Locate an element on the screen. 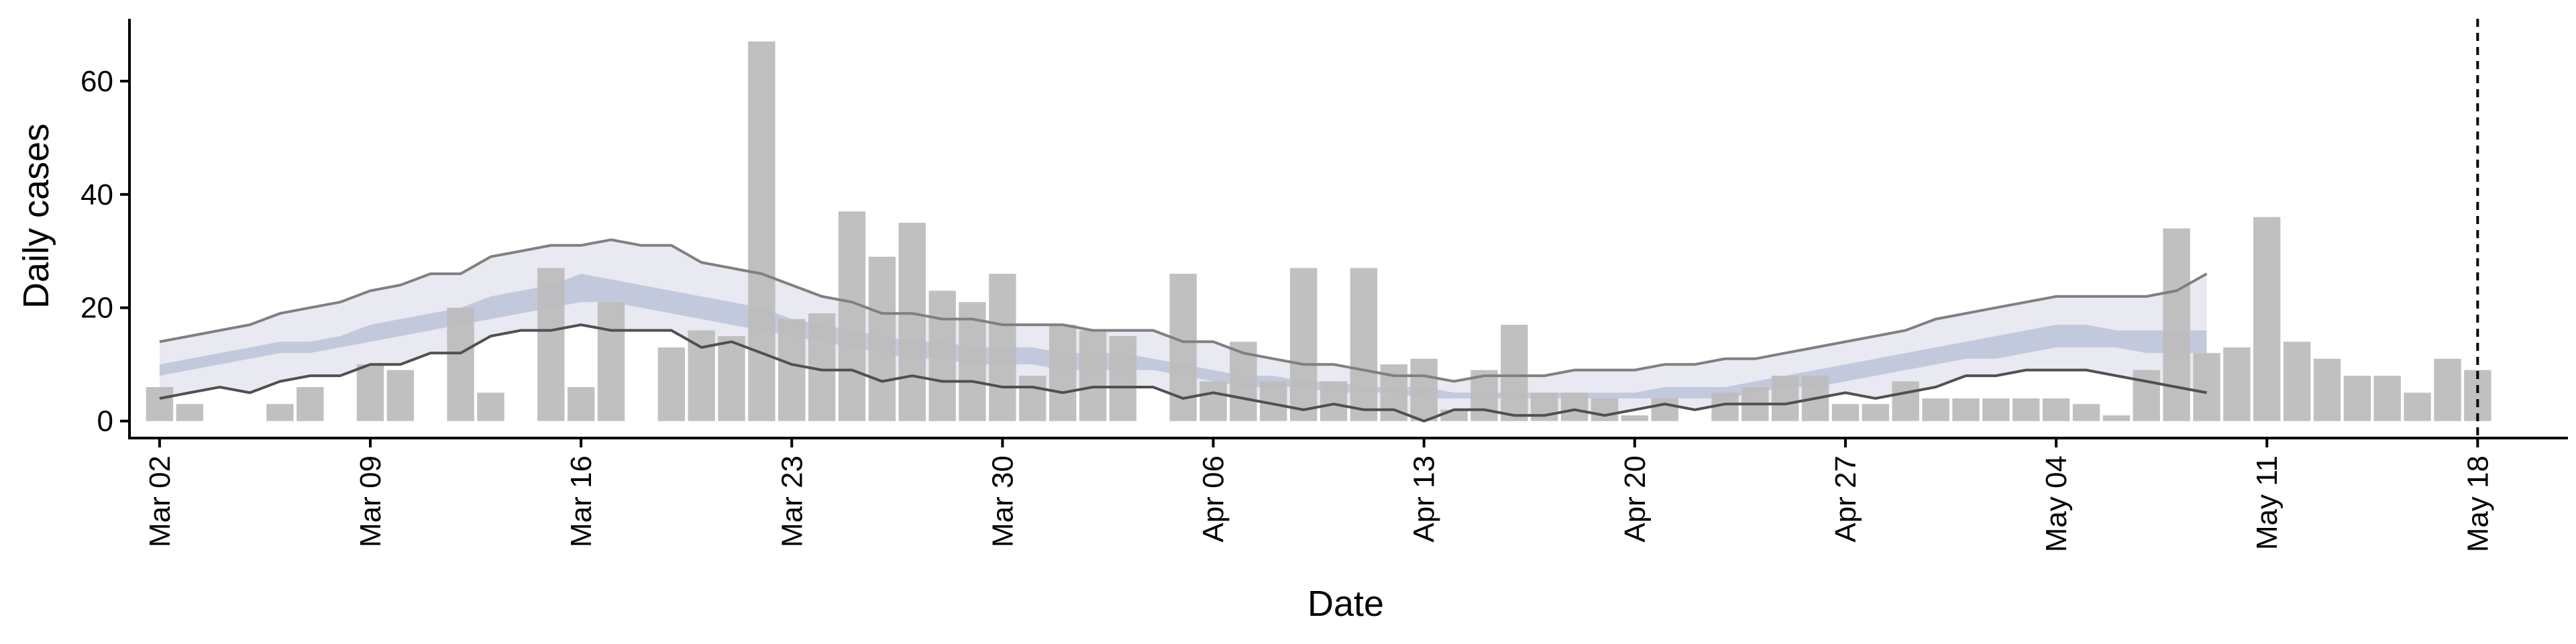  y-tick-label: 20 is located at coordinates (96, 308).